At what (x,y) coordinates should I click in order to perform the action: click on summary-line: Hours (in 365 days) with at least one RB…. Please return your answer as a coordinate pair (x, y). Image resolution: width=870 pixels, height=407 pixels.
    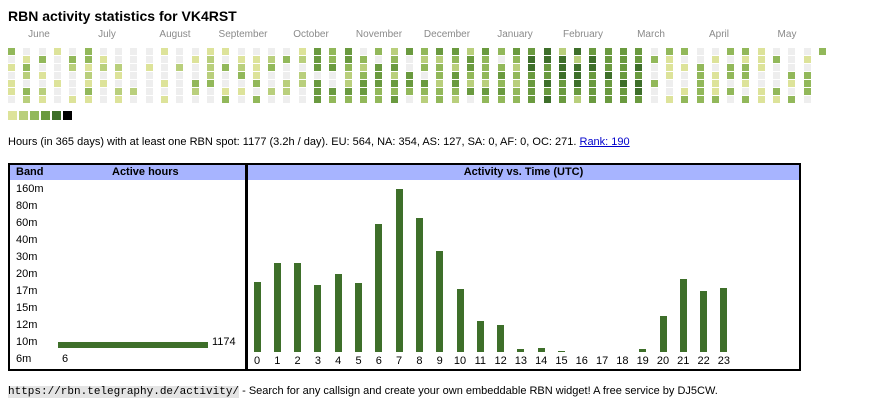
    Looking at the image, I should click on (319, 142).